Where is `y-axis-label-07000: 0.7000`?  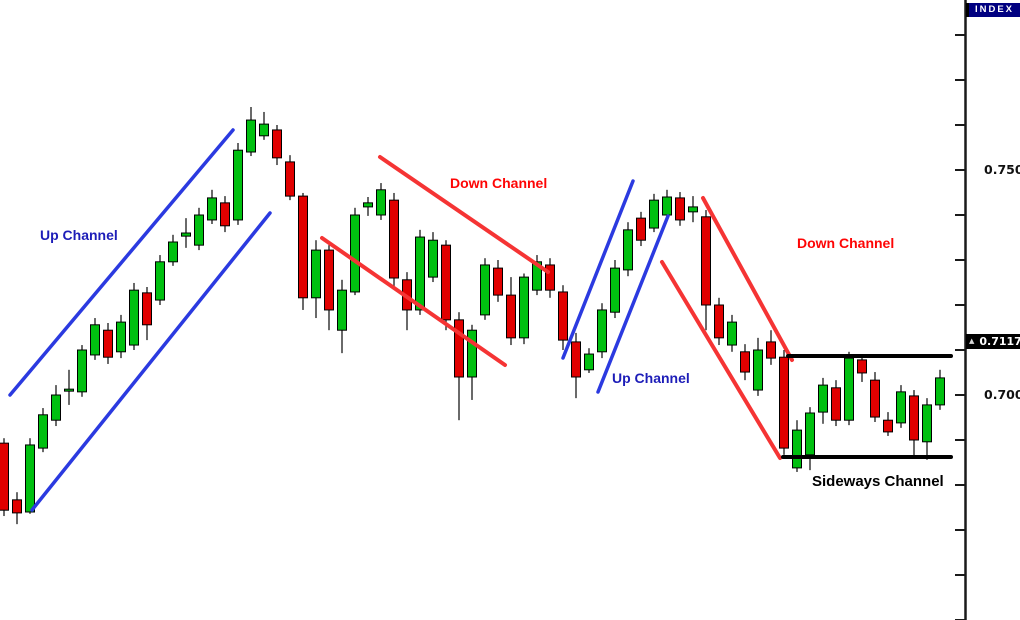
y-axis-label-07000: 0.7000 is located at coordinates (1002, 394).